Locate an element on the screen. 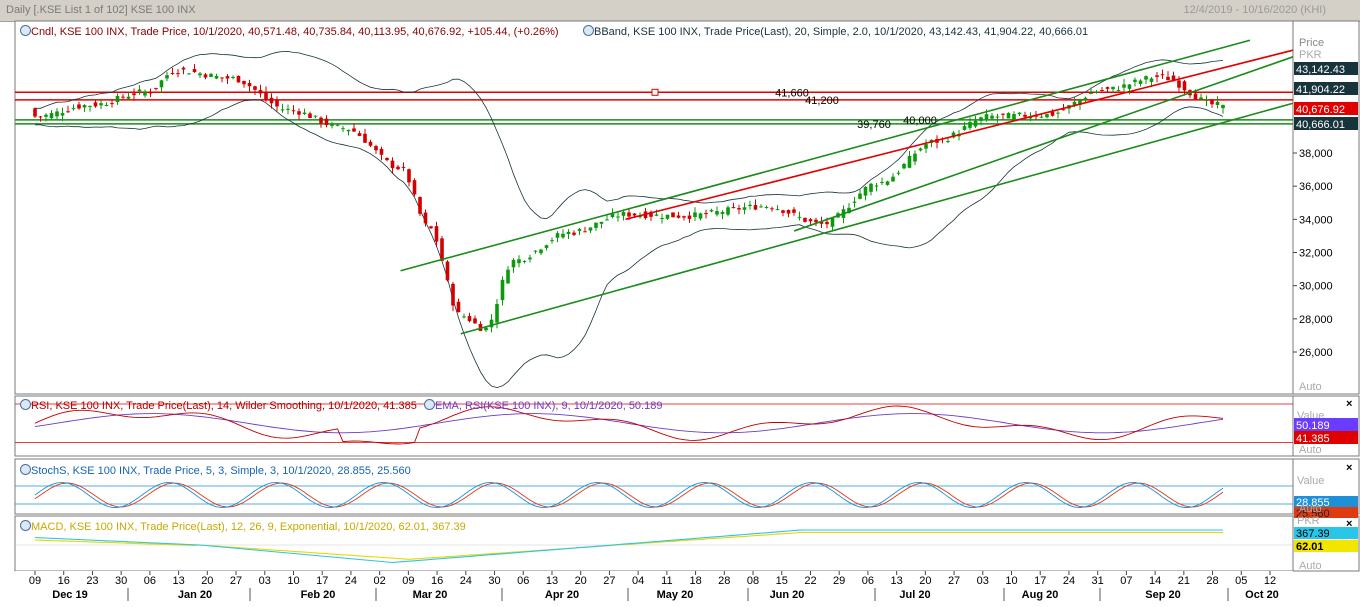 Image resolution: width=1360 pixels, height=607 pixels. level-label: 39,760 is located at coordinates (874, 125).